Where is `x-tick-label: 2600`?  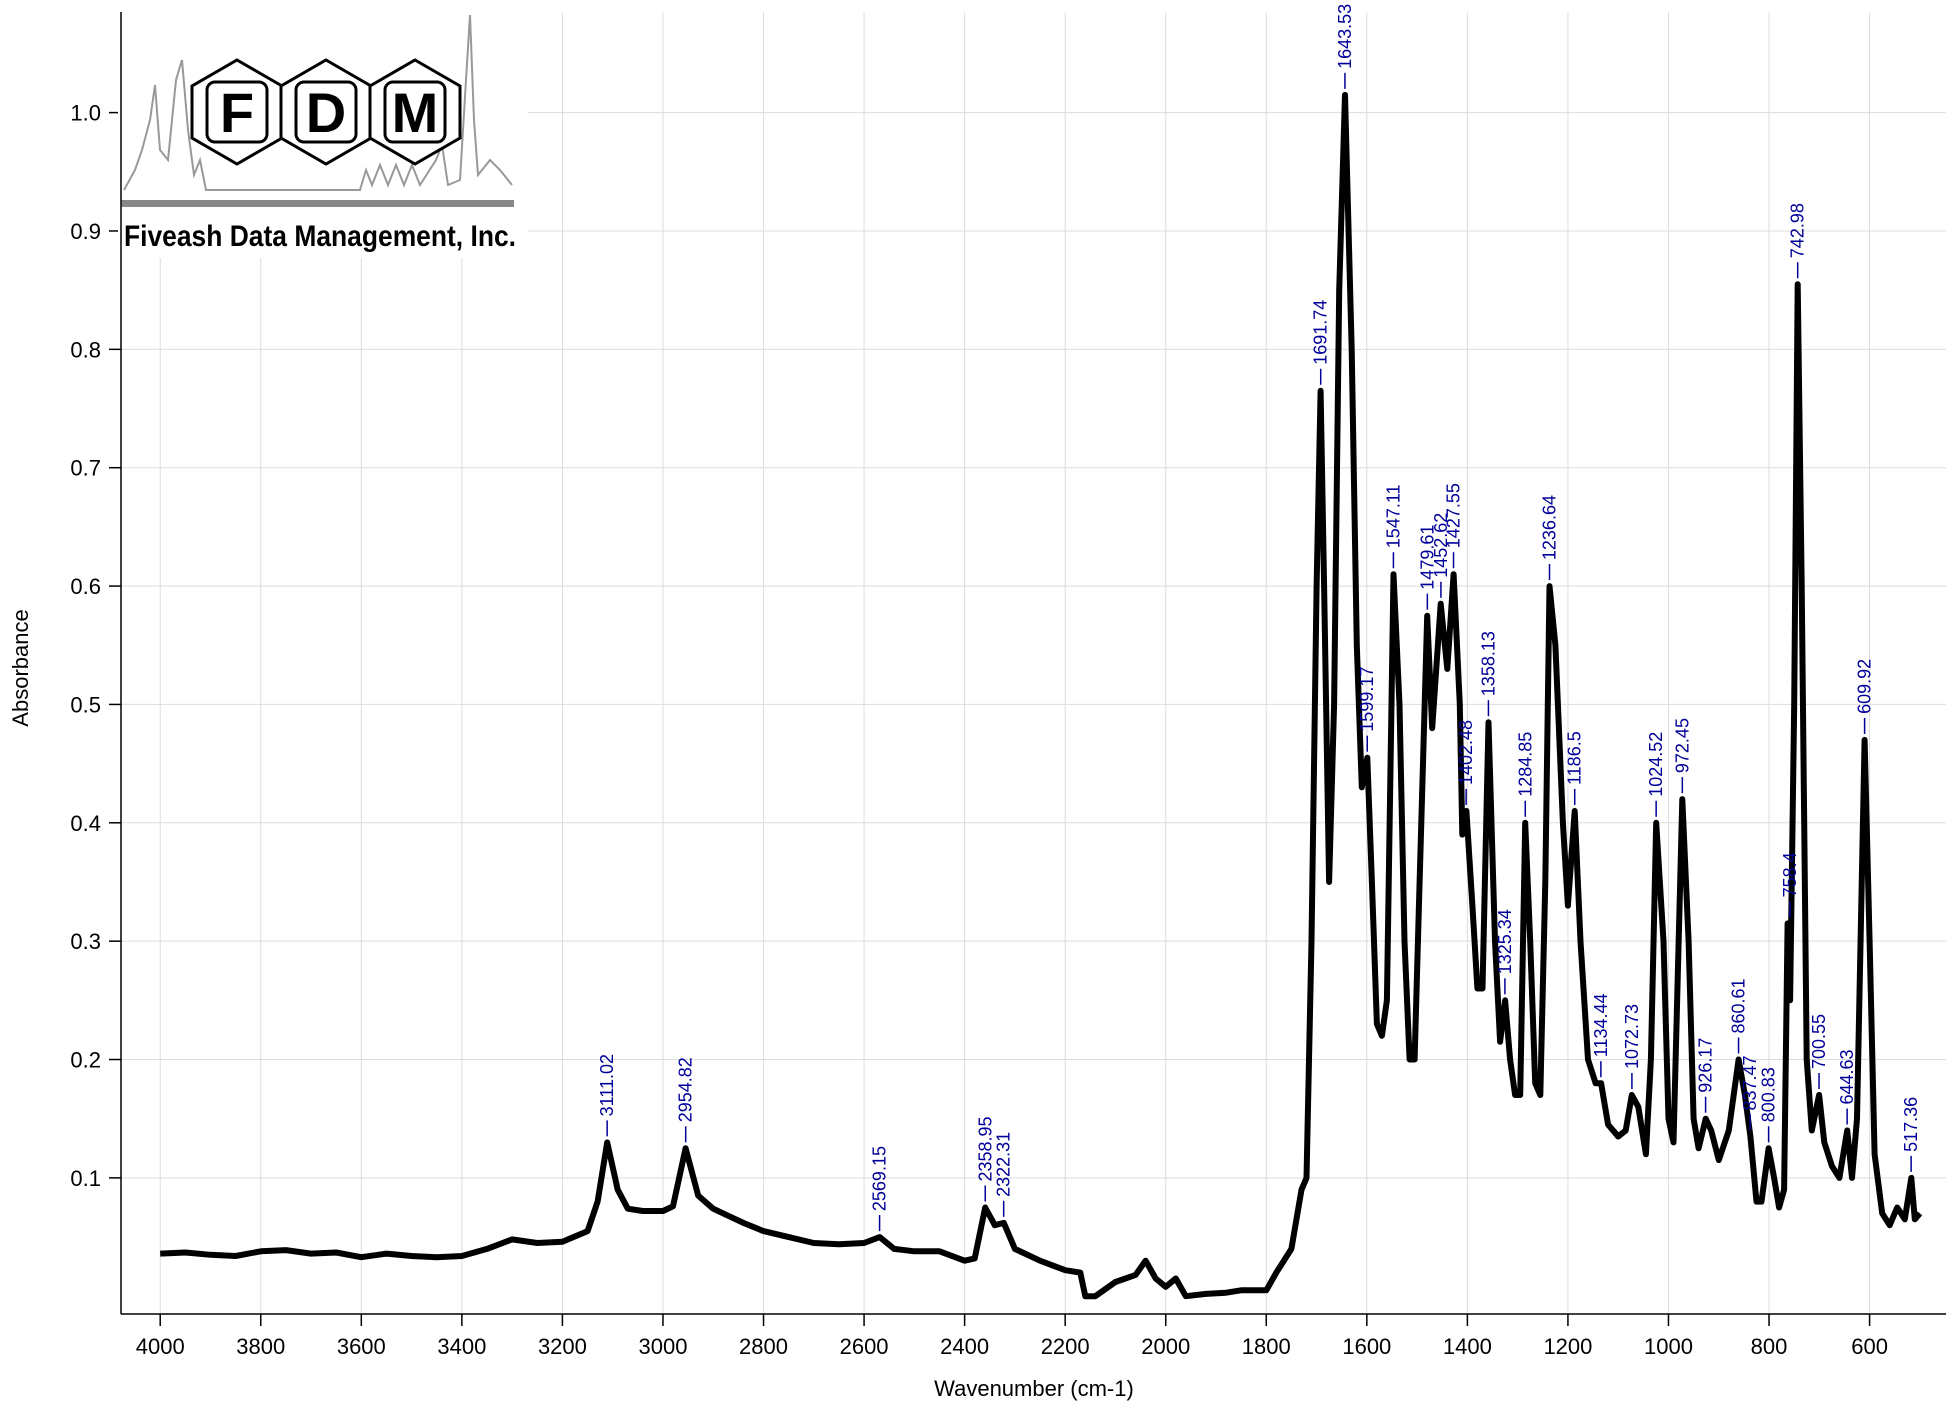
x-tick-label: 2600 is located at coordinates (864, 1346).